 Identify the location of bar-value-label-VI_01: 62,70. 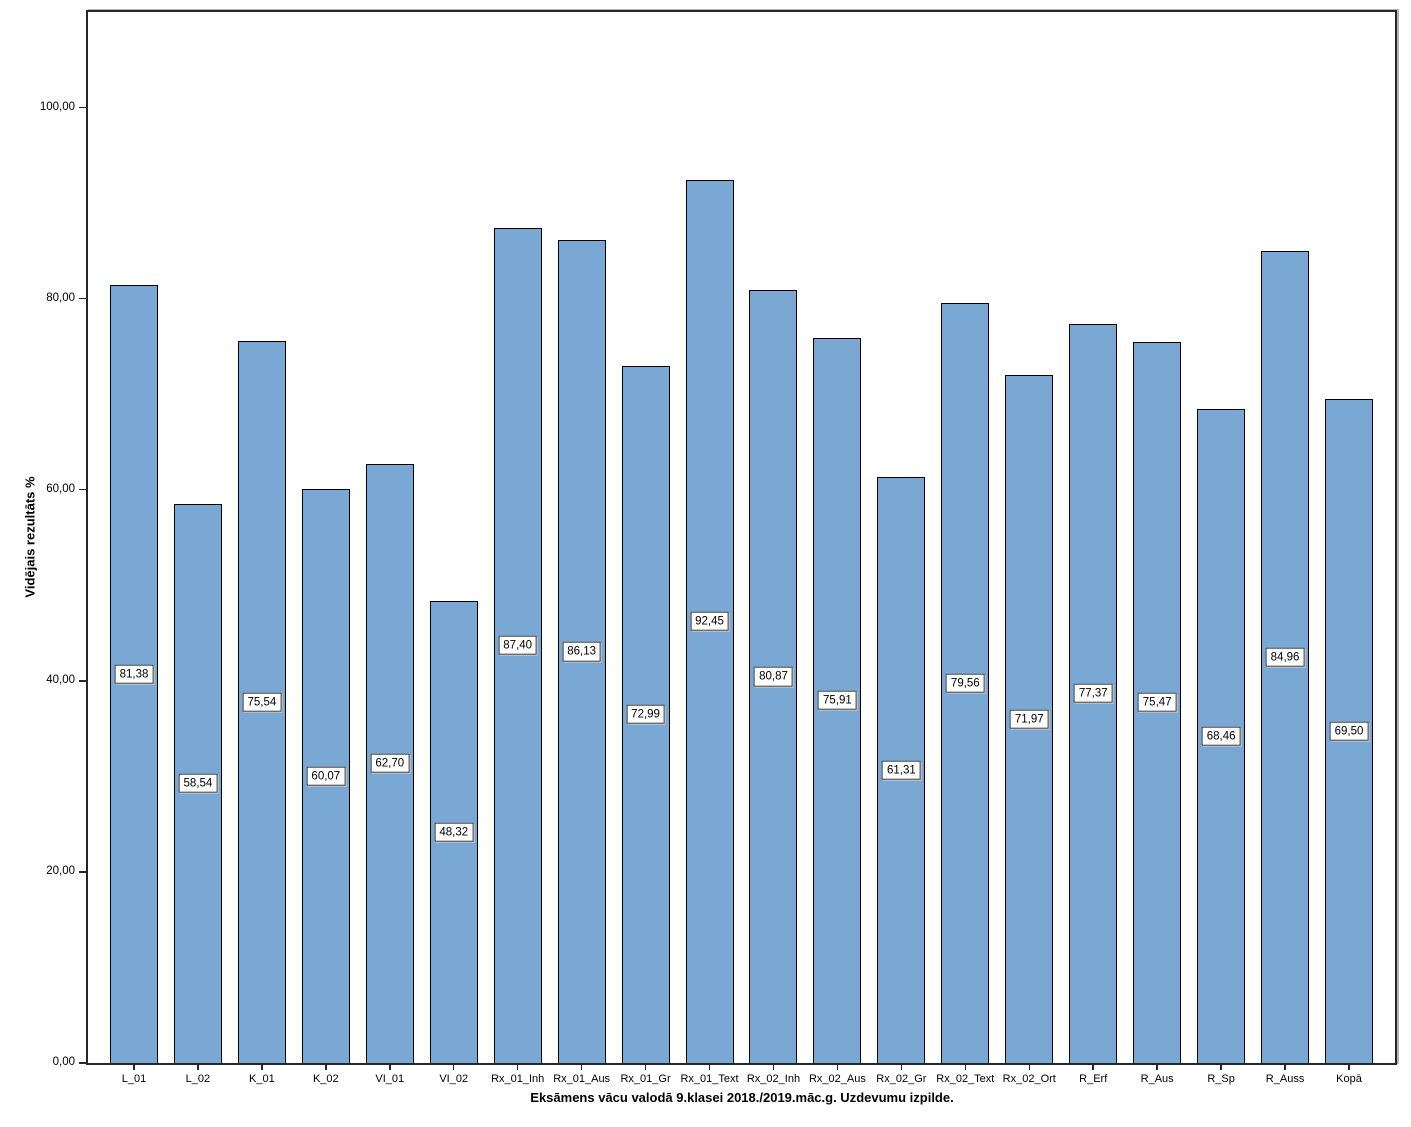
(390, 763).